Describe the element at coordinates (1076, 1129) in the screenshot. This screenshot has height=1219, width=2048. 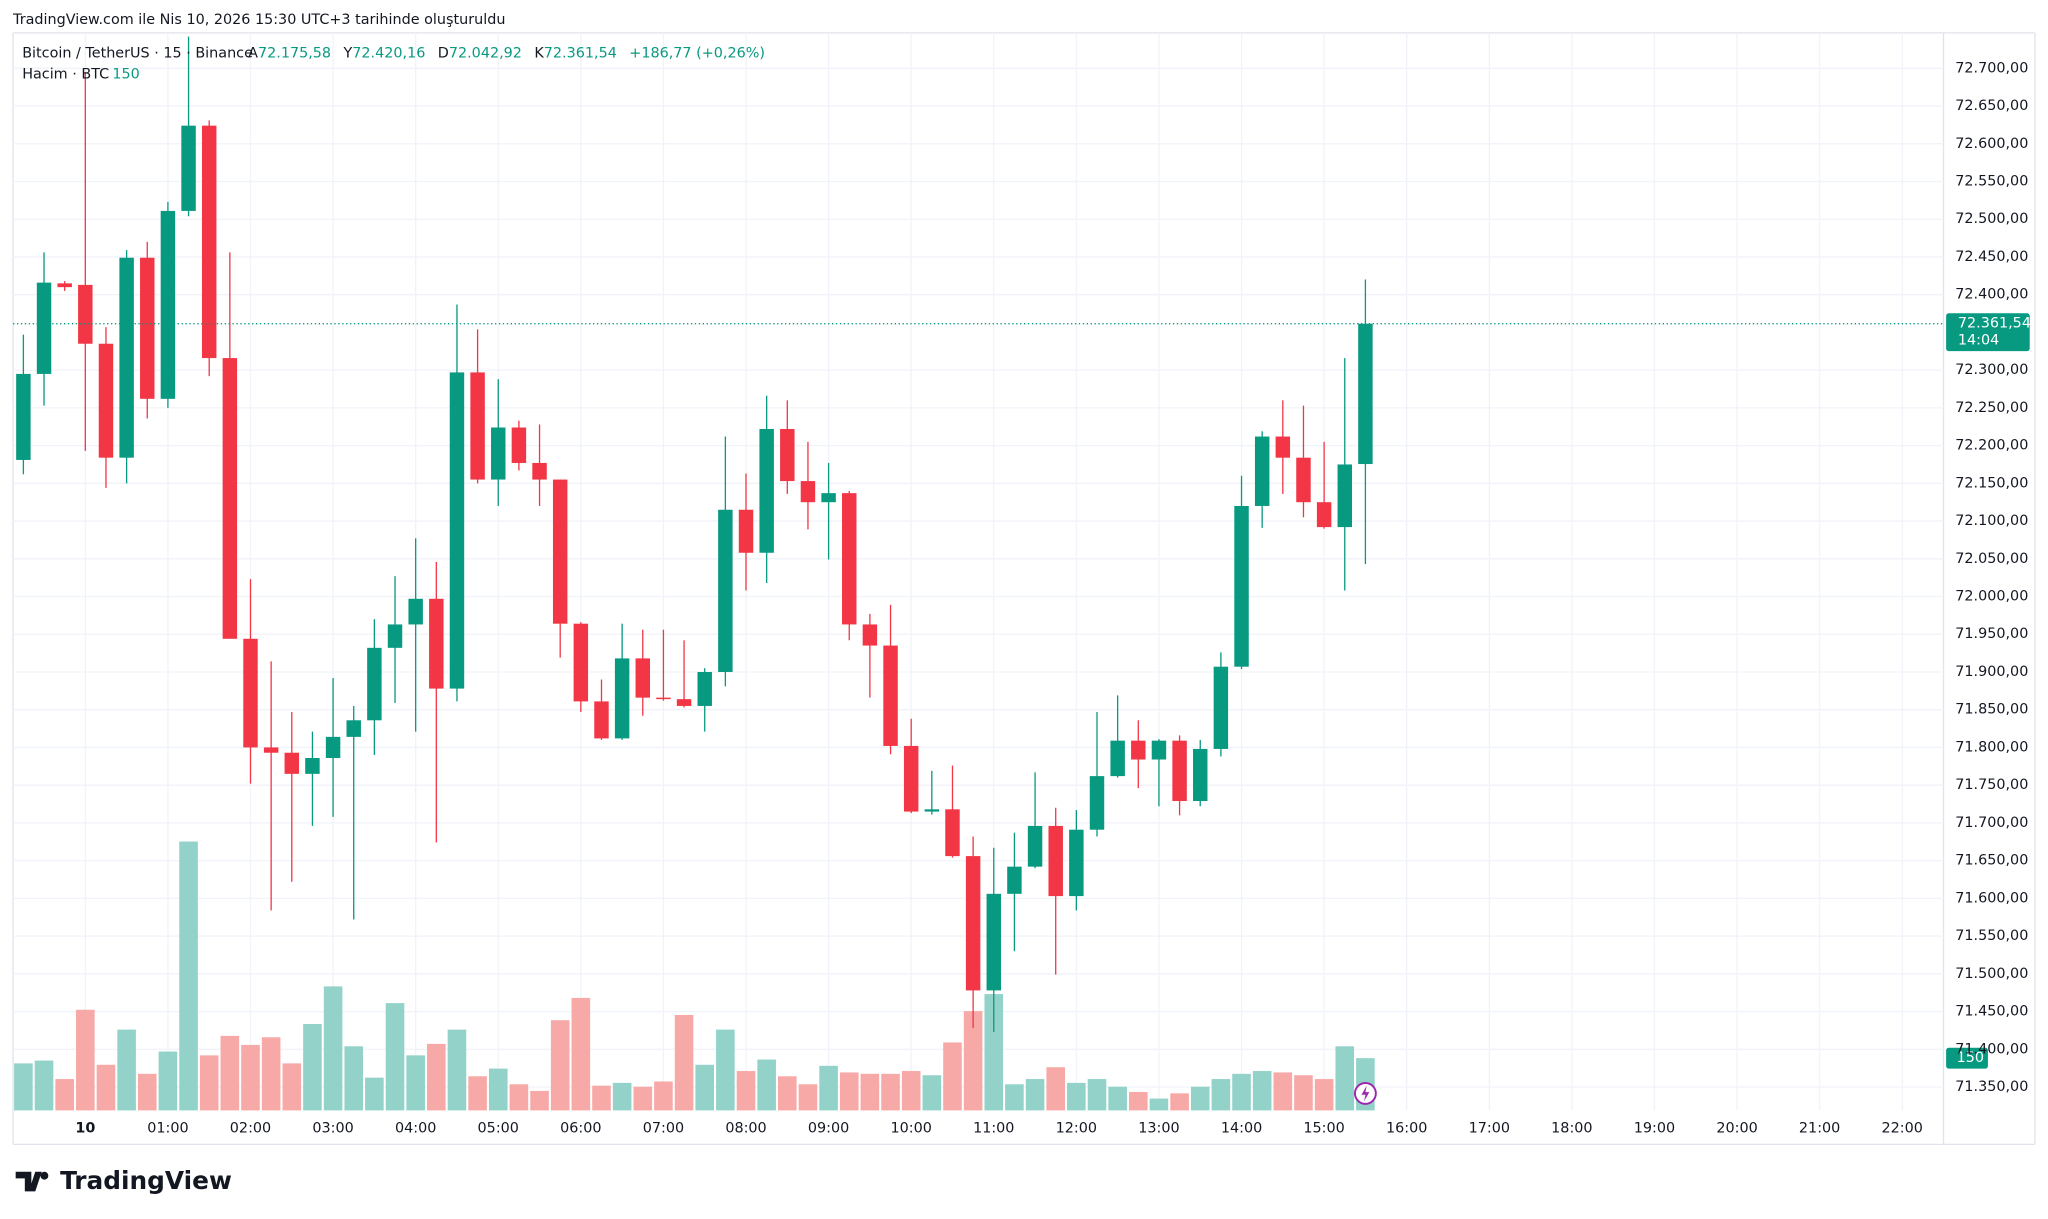
I see `x-tick-label: 12:00` at that location.